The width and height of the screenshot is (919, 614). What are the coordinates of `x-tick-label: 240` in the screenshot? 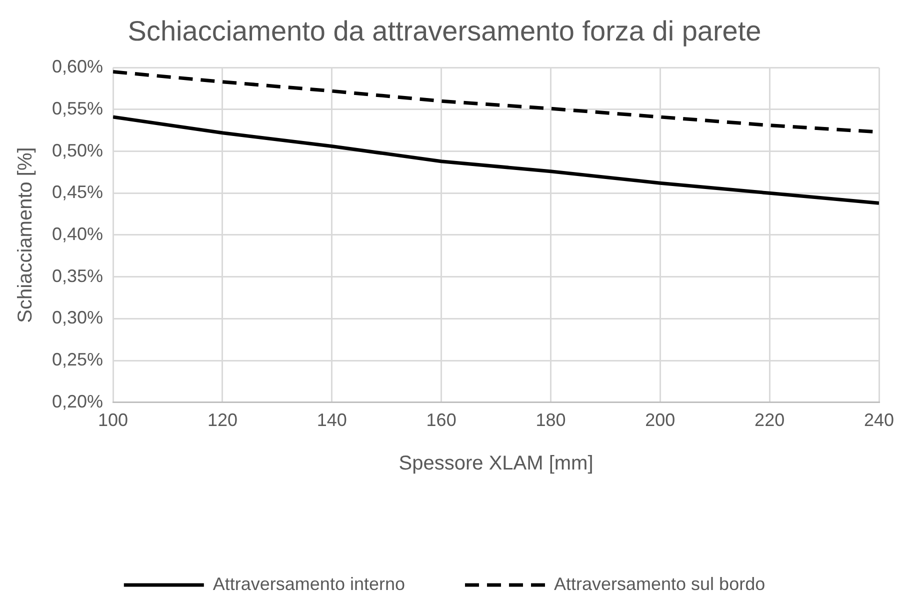 It's located at (879, 420).